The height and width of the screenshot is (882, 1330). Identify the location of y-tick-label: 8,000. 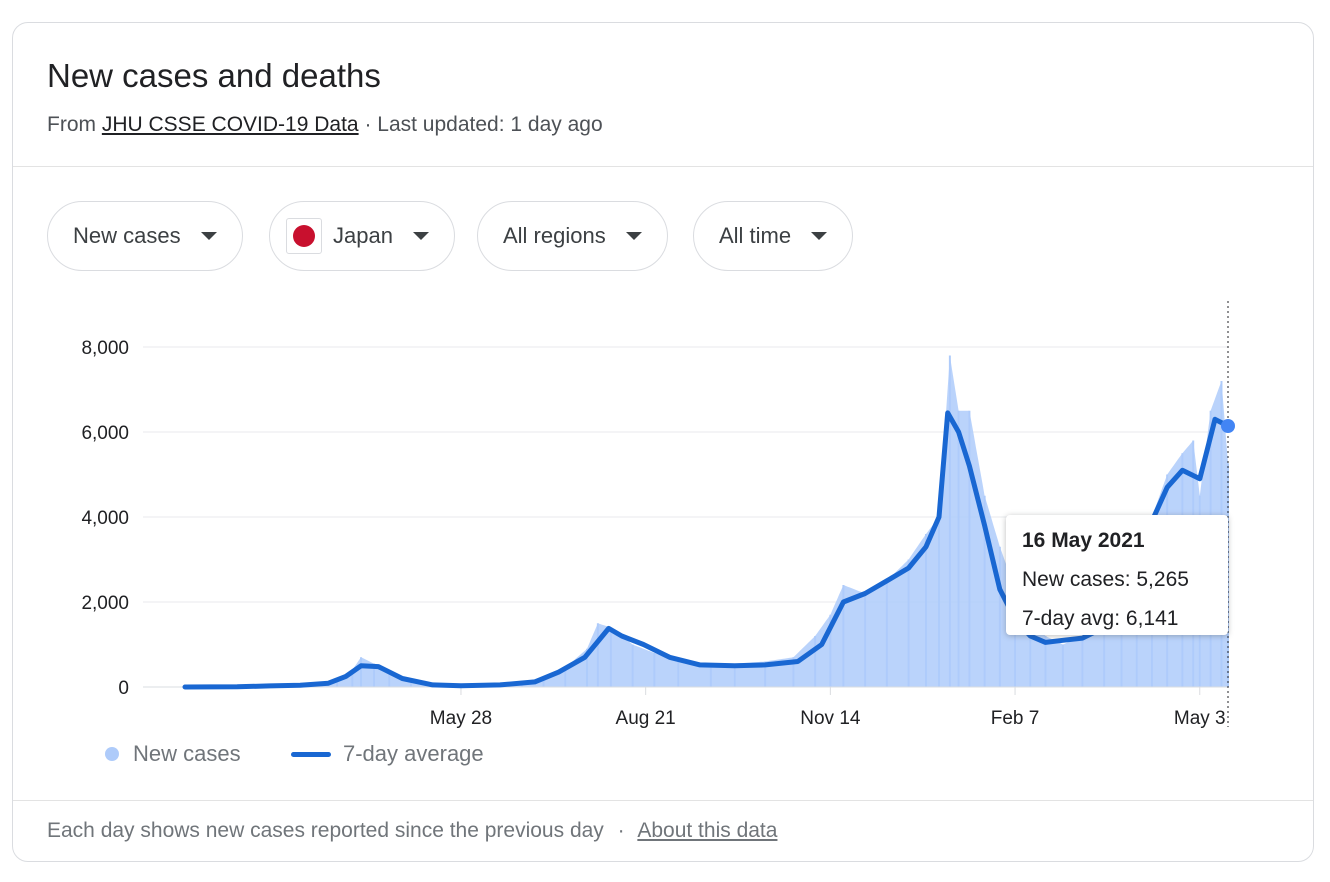
(105, 348).